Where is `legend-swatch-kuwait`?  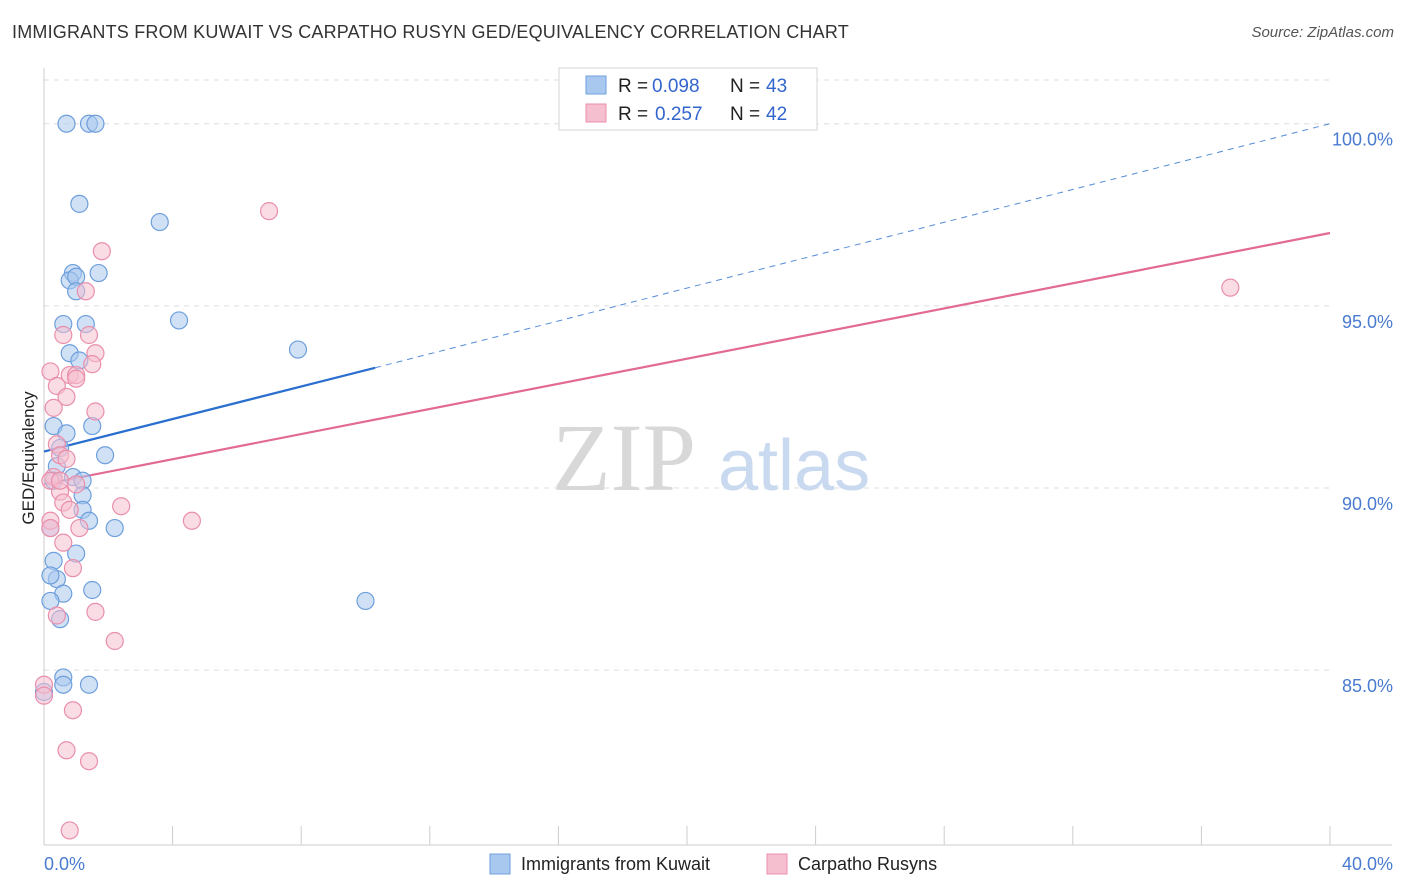 legend-swatch-kuwait is located at coordinates (596, 85).